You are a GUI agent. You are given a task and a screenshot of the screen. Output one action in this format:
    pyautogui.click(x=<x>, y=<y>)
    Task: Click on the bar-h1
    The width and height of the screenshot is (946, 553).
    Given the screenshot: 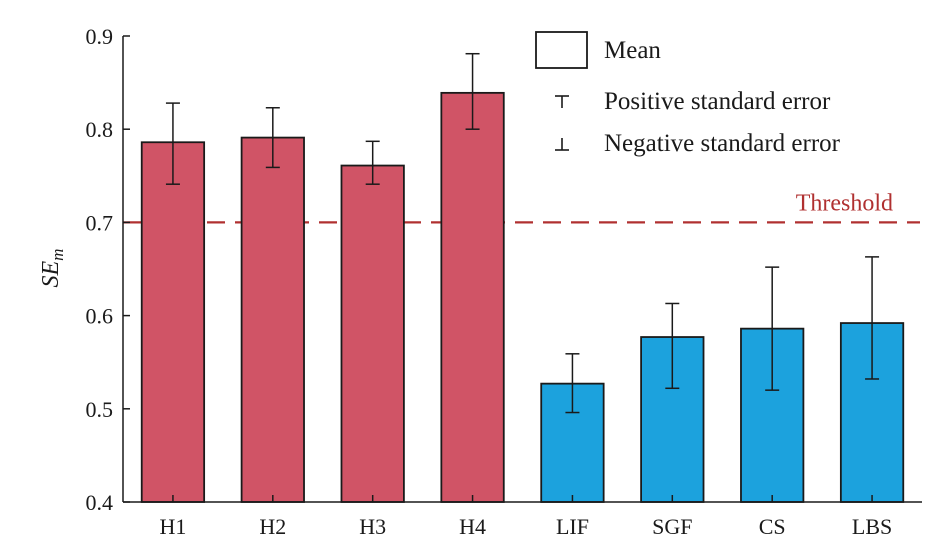 What is the action you would take?
    pyautogui.click(x=173, y=322)
    